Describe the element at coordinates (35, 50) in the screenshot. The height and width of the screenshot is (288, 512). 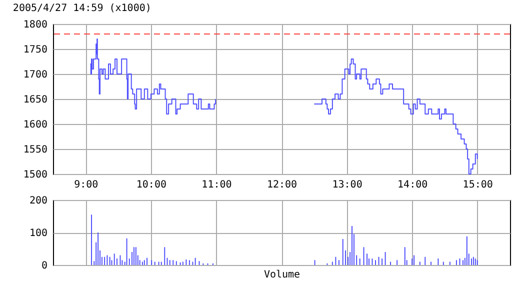
I see `y-tick-label: 1750` at that location.